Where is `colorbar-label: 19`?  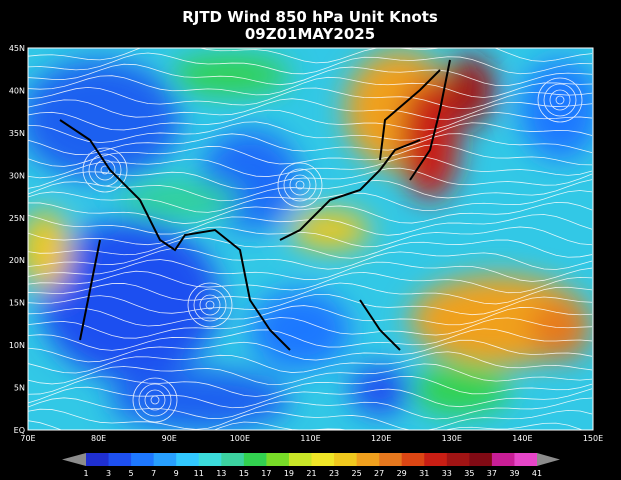 colorbar-label: 19 is located at coordinates (289, 473).